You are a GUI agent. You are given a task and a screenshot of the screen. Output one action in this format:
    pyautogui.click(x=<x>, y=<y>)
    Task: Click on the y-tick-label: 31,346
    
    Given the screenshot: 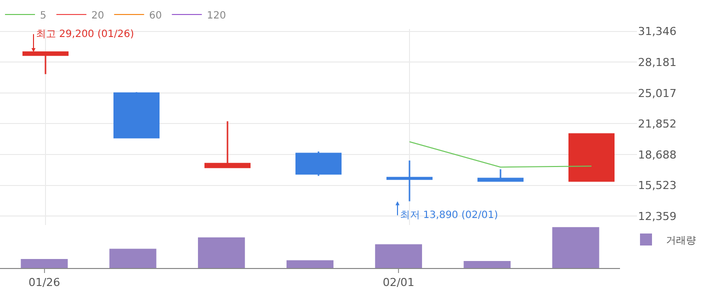 What is the action you would take?
    pyautogui.click(x=657, y=31)
    